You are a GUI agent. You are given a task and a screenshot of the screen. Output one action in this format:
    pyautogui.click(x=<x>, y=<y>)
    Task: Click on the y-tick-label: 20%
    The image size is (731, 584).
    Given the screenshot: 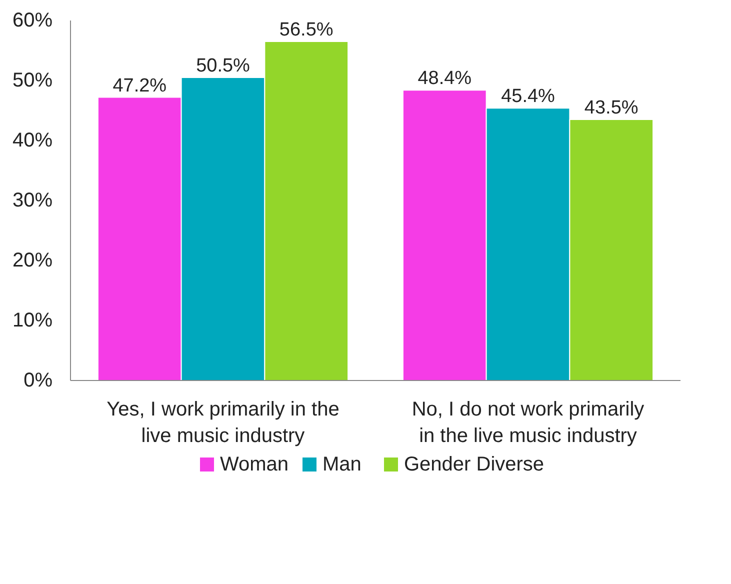 What is the action you would take?
    pyautogui.click(x=32, y=261)
    